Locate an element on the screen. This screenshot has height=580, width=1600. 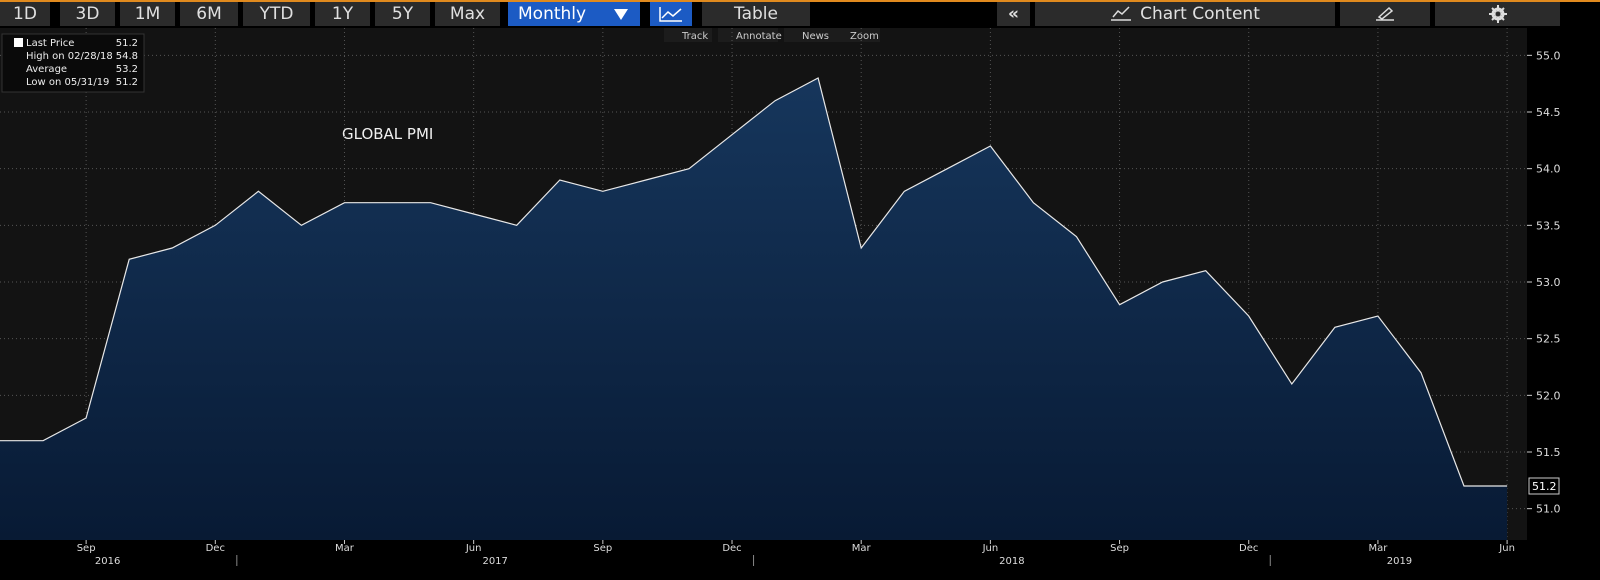
period-button: Monthly is located at coordinates (574, 14).